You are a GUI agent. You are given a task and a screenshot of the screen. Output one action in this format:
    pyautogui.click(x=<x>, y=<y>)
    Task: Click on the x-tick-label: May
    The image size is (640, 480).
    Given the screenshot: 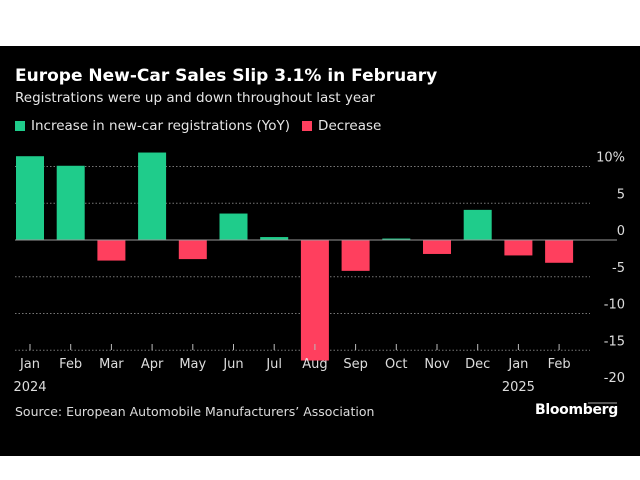 What is the action you would take?
    pyautogui.click(x=192, y=364)
    